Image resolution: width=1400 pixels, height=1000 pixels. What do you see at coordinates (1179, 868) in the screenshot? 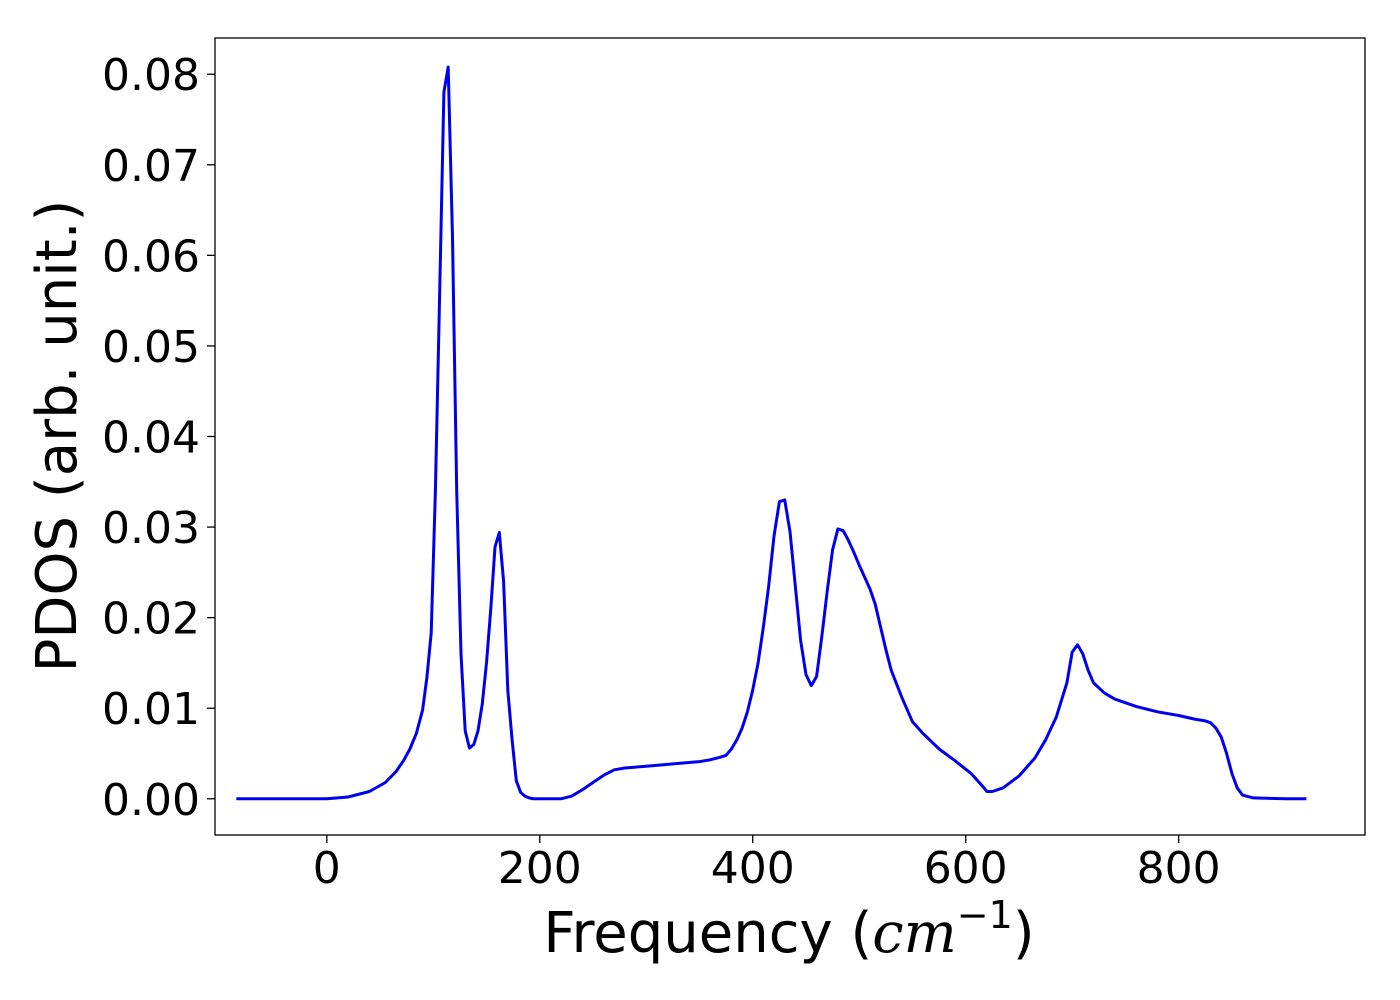
I see `x-tick-label: 800` at bounding box center [1179, 868].